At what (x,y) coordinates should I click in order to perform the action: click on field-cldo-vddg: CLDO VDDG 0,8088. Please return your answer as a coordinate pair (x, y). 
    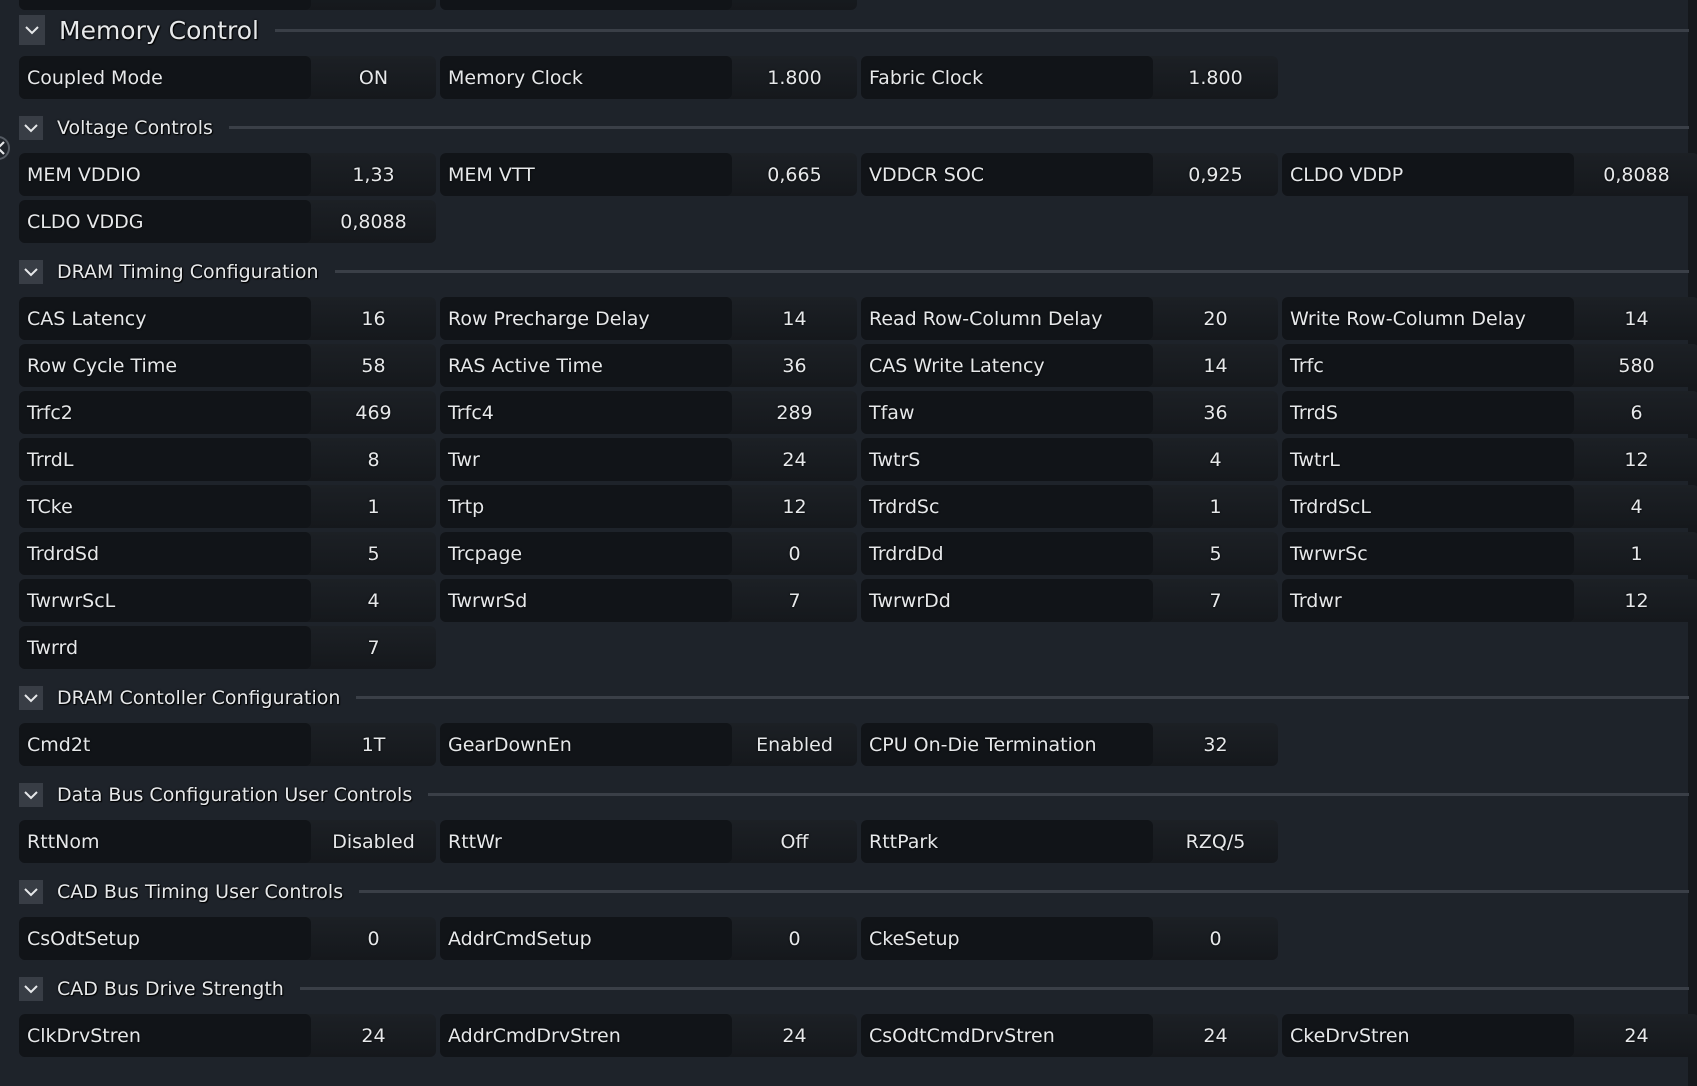
    Looking at the image, I should click on (227, 221).